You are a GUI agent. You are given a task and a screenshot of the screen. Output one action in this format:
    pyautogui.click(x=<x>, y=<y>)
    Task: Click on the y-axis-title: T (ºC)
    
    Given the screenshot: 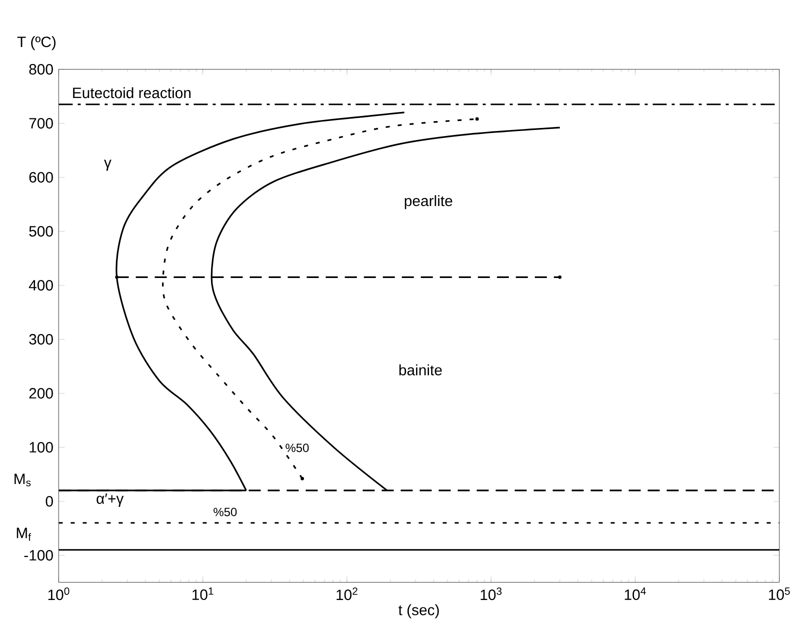 What is the action you would take?
    pyautogui.click(x=36, y=43)
    